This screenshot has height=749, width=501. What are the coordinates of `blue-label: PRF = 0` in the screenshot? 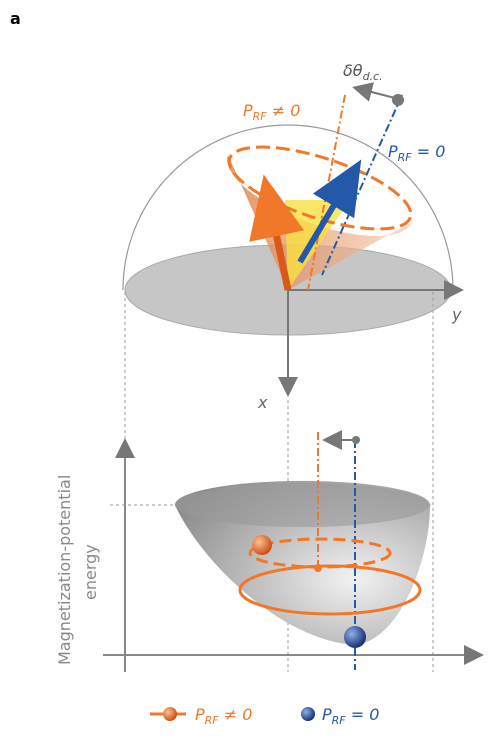 It's located at (416, 153).